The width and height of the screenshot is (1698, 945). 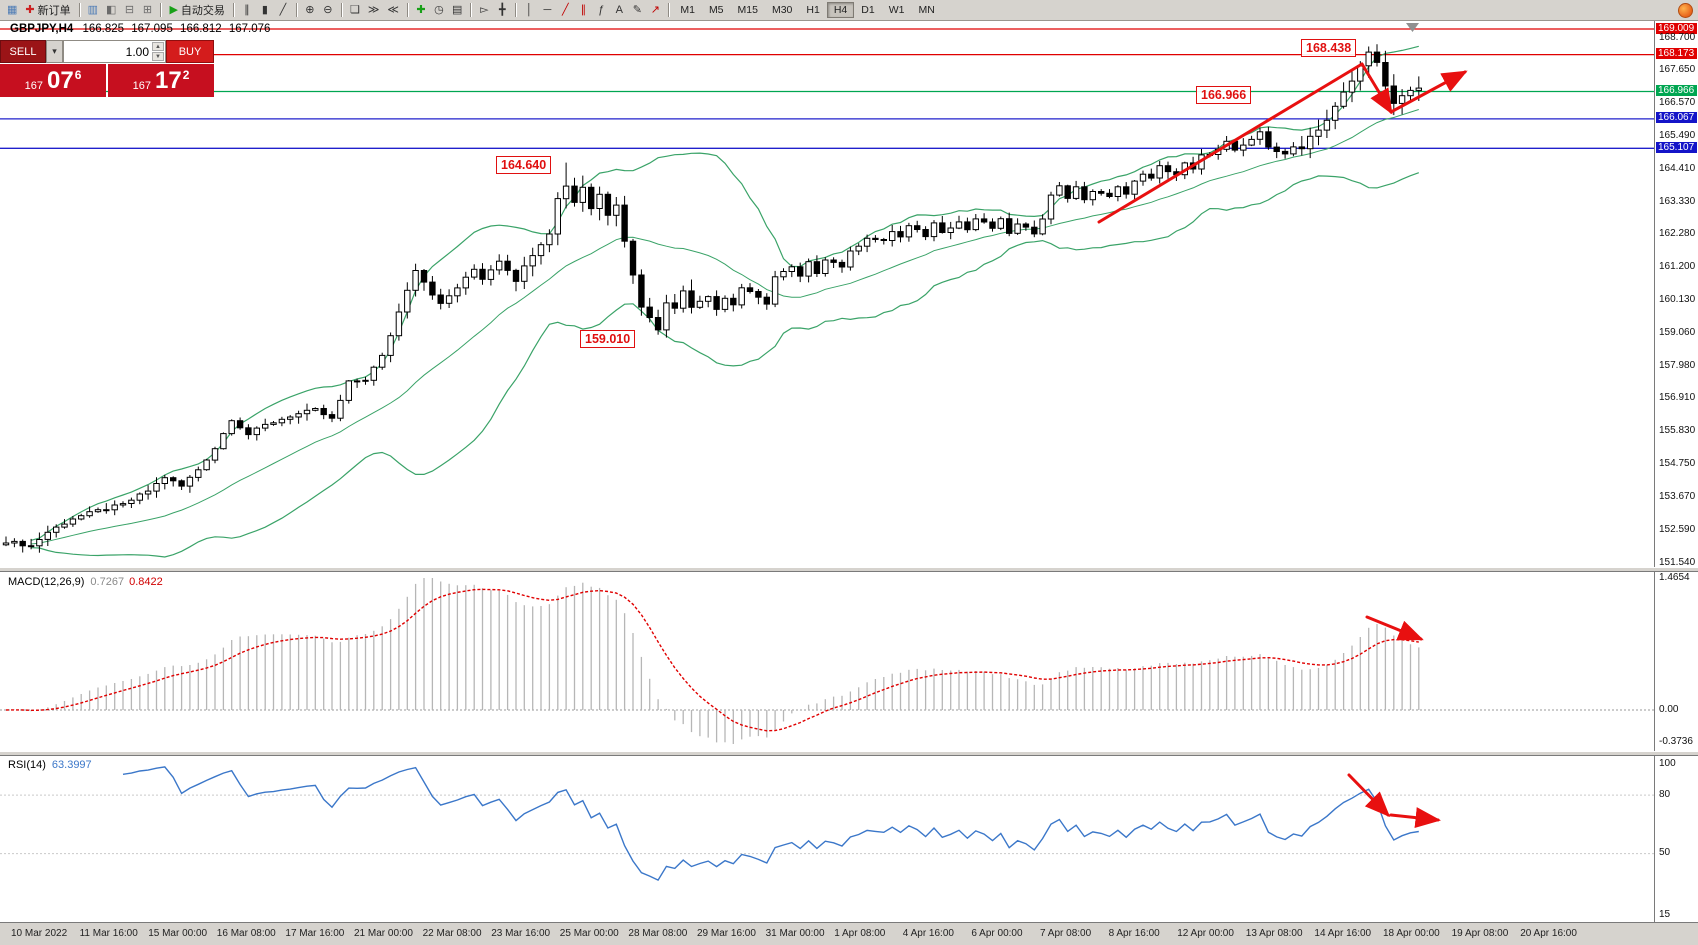 I want to click on data-window-icon: ◧, so click(x=111, y=10).